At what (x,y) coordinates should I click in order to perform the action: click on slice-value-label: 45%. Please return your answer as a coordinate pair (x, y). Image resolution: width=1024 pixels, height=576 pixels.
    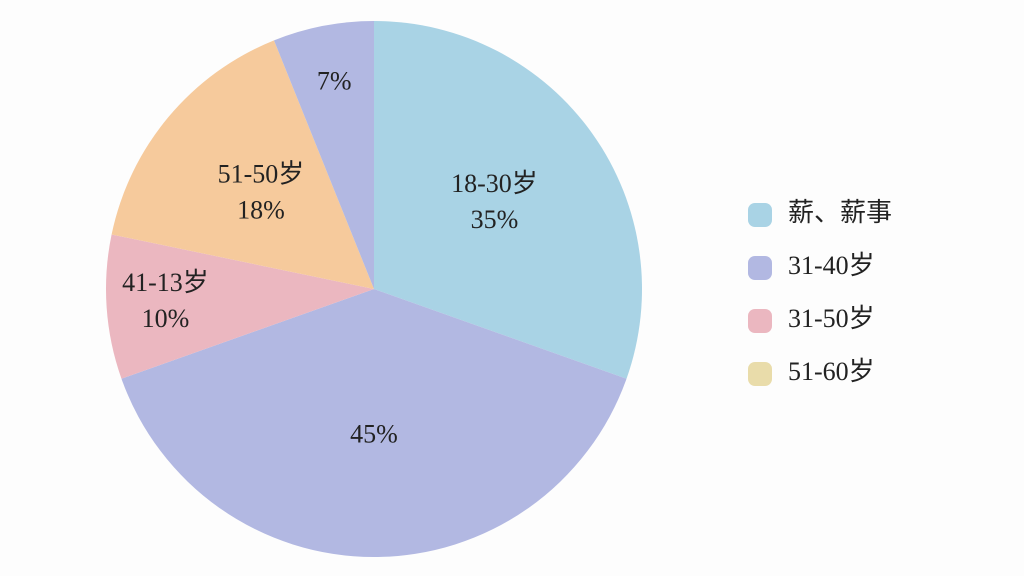
    Looking at the image, I should click on (374, 433).